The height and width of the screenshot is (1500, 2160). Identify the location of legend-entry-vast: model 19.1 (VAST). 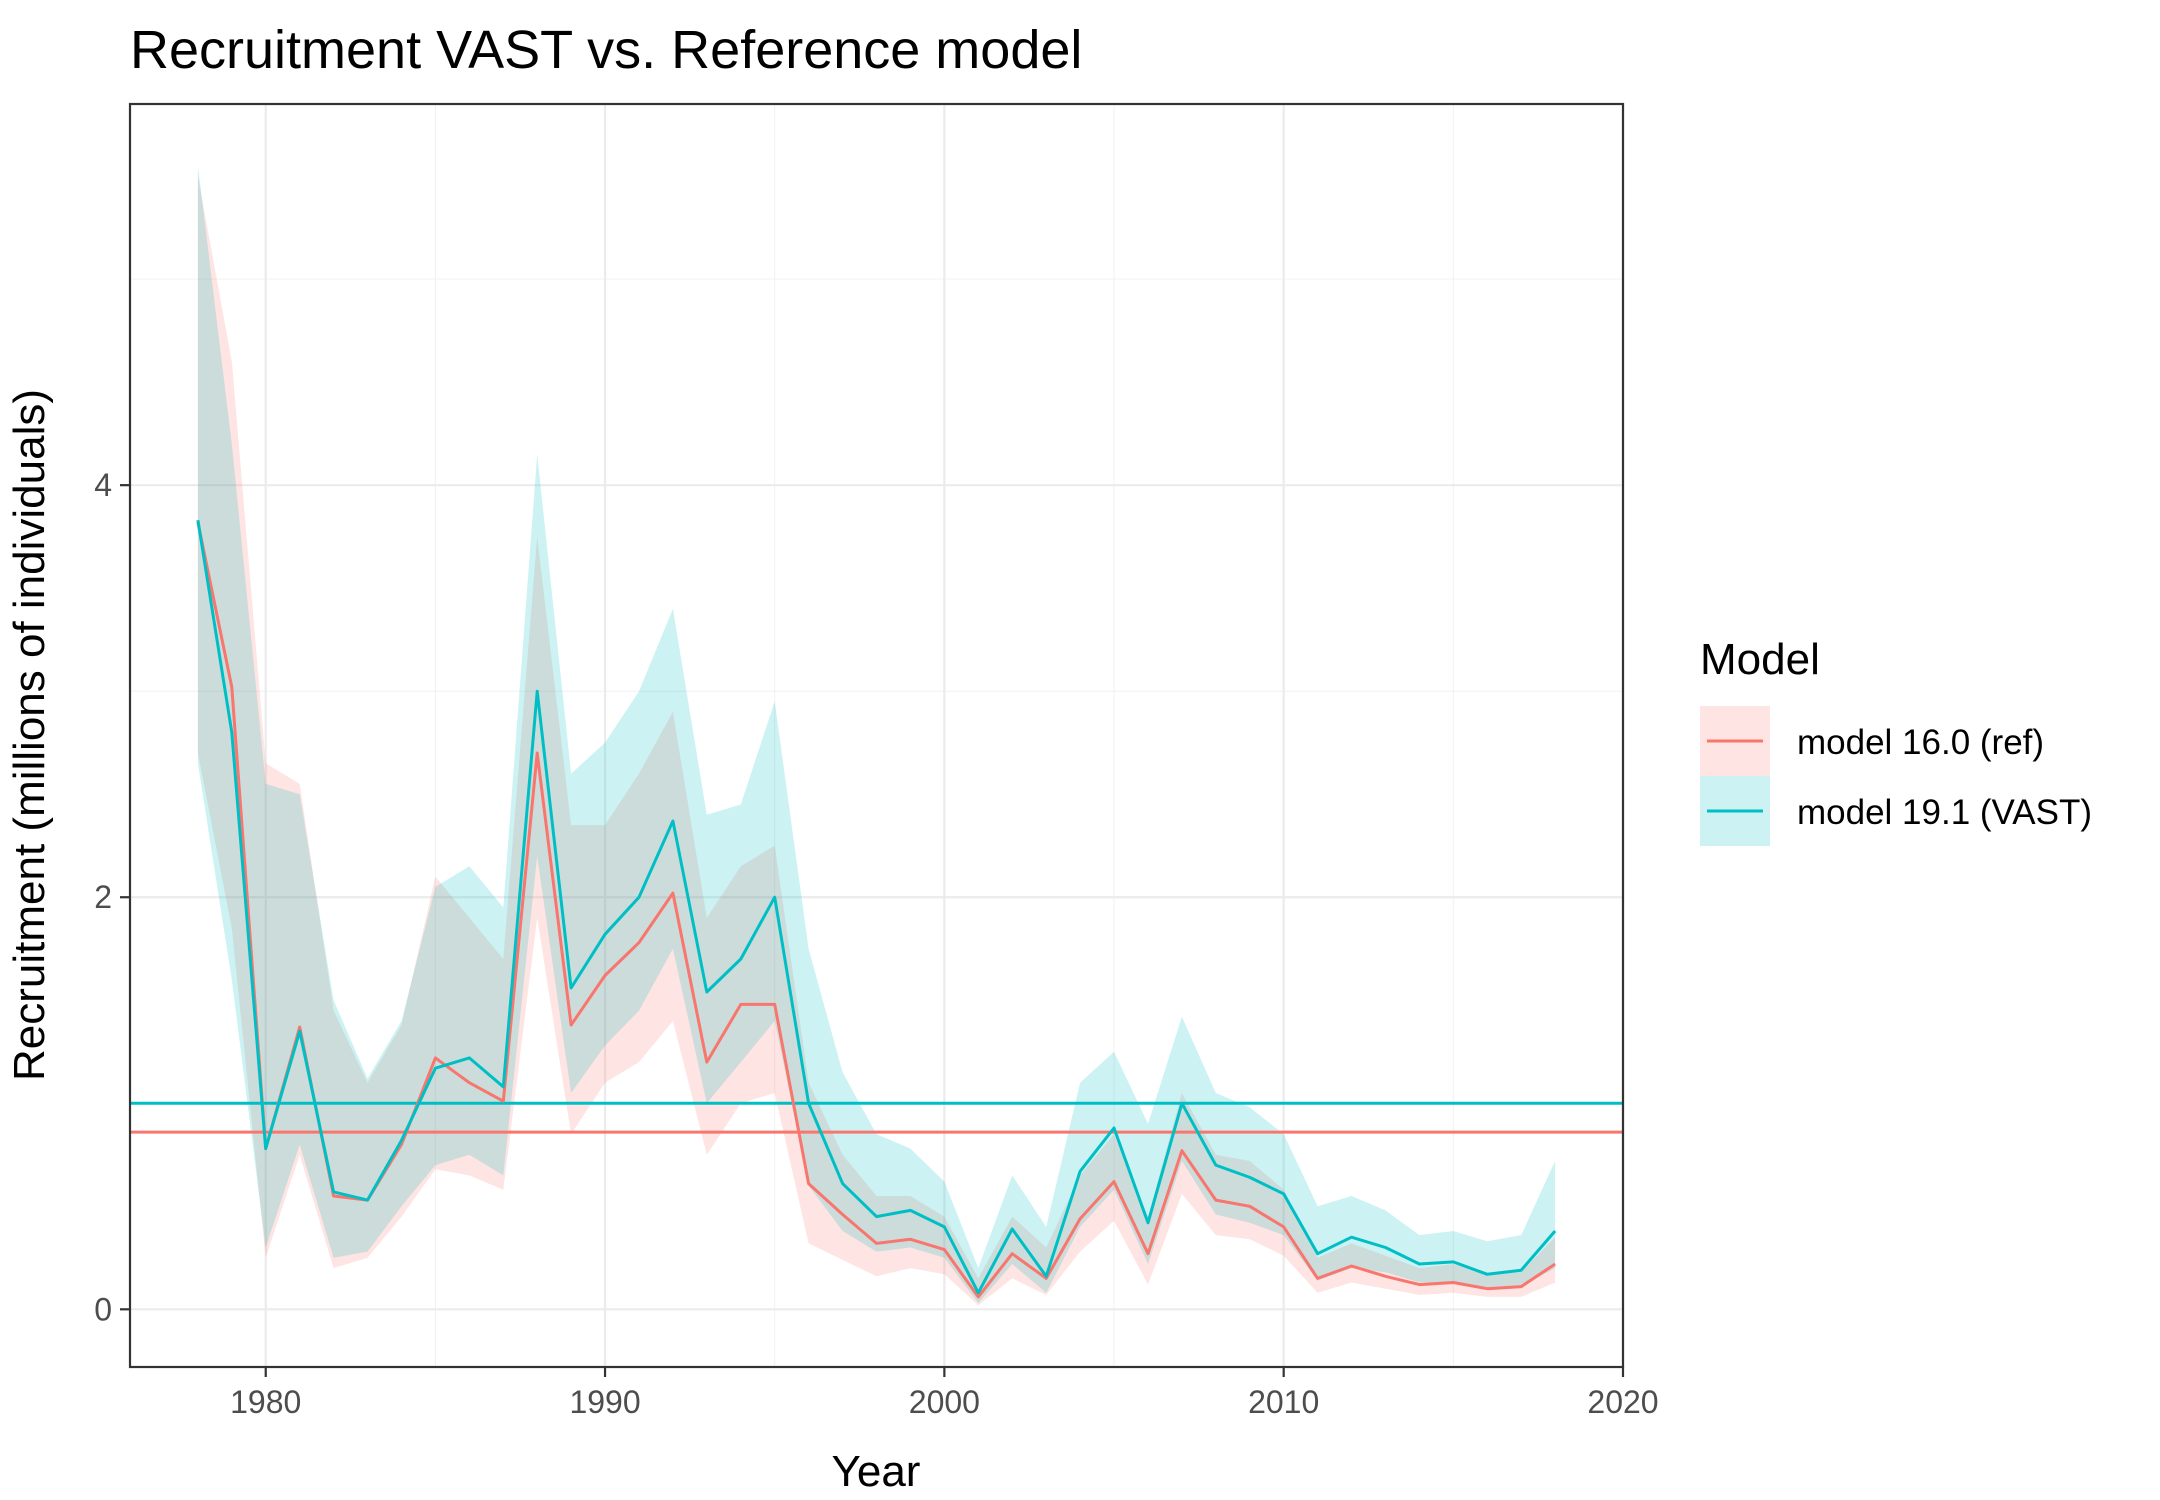
(1896, 811).